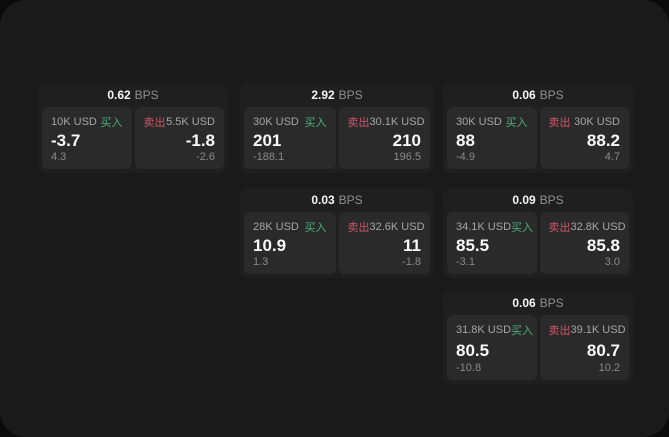 This screenshot has height=437, width=669. What do you see at coordinates (190, 122) in the screenshot?
I see `sell-size-label: 5.5K USD` at bounding box center [190, 122].